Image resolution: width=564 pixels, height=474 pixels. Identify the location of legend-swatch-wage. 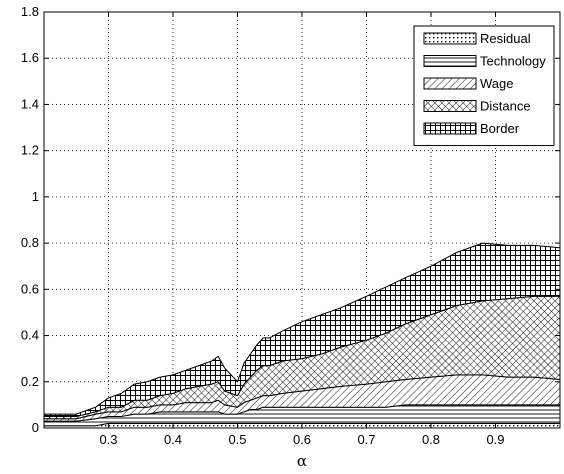
(450, 83).